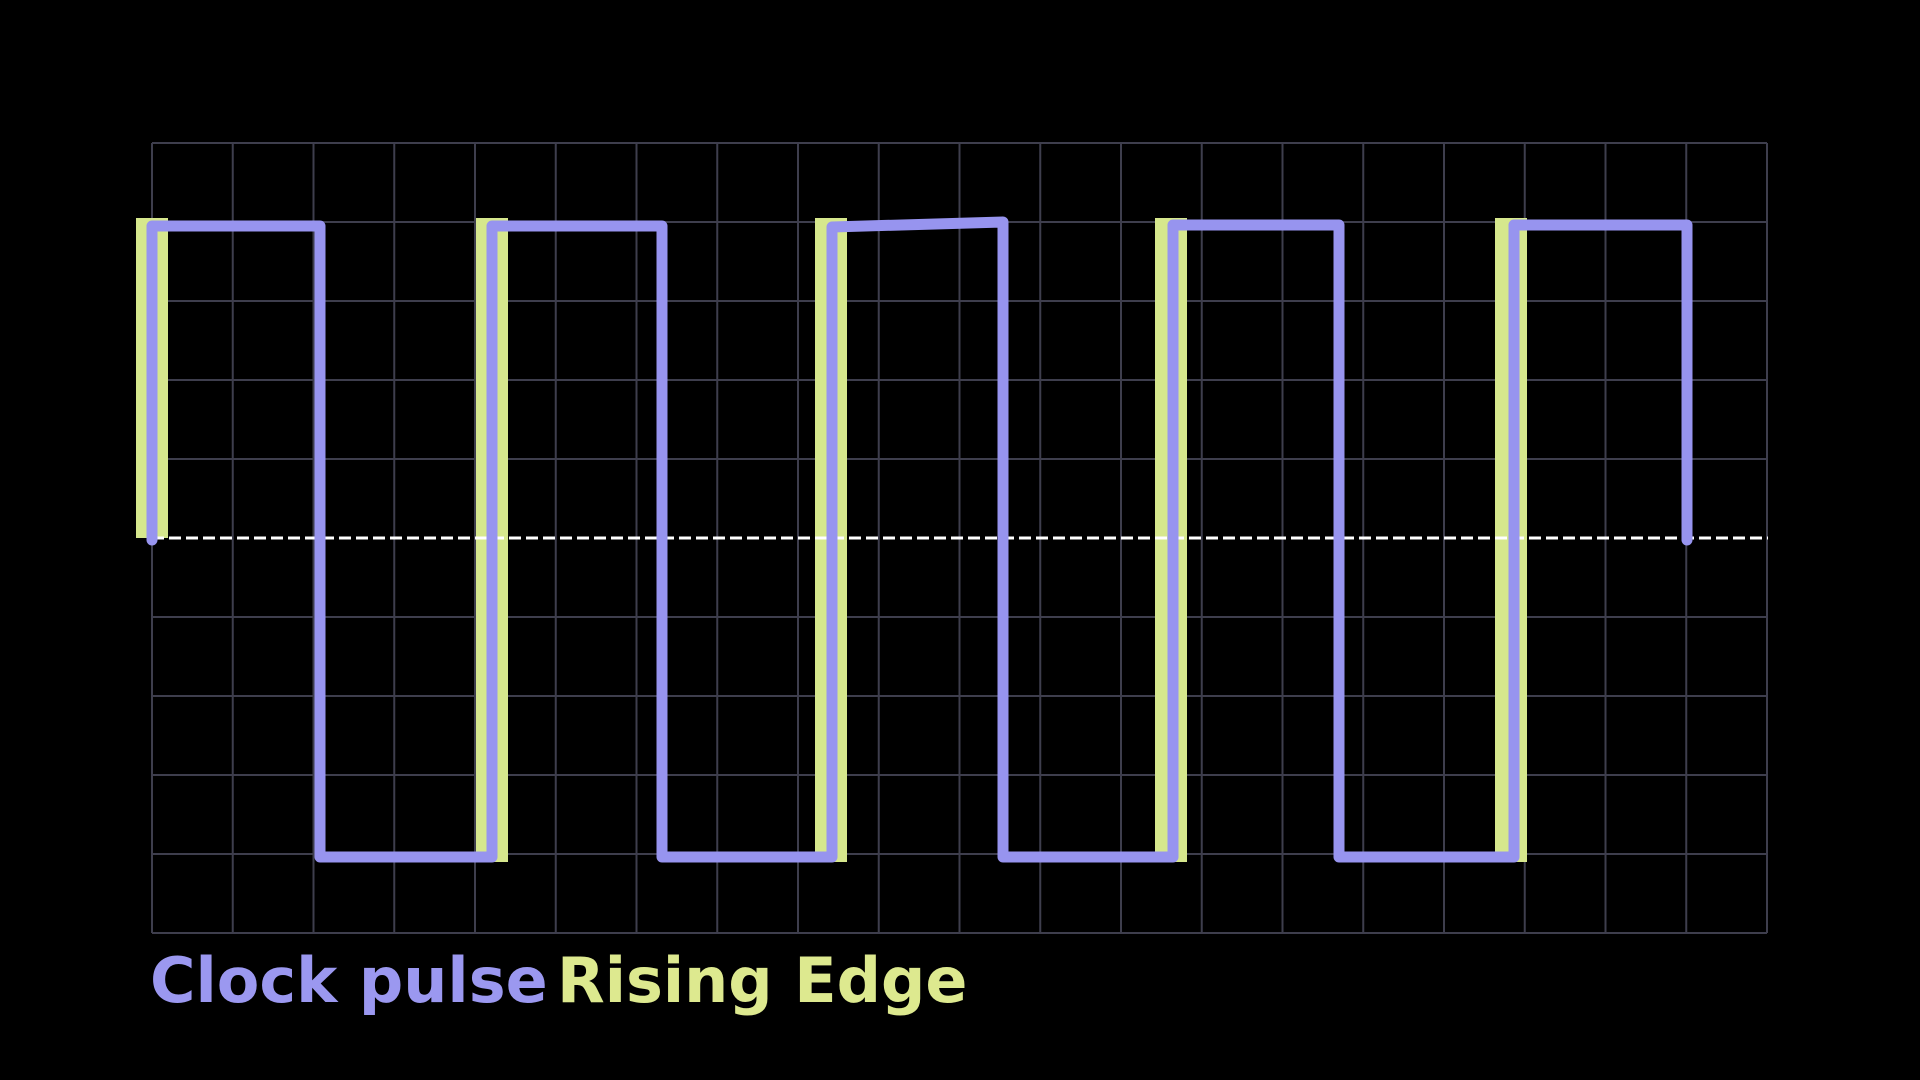 The height and width of the screenshot is (1080, 1920). Describe the element at coordinates (349, 980) in the screenshot. I see `legend-clock-pulse-label: Clock pulse` at that location.